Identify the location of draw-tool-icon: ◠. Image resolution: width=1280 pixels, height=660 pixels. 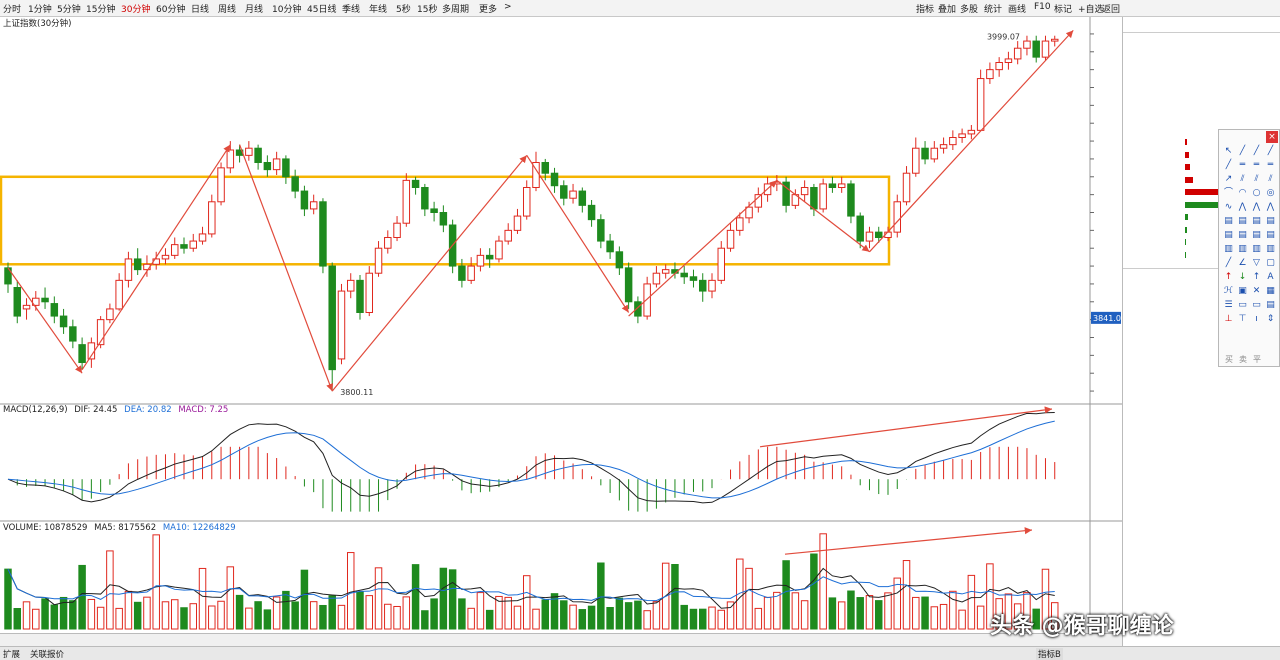
(1242, 193).